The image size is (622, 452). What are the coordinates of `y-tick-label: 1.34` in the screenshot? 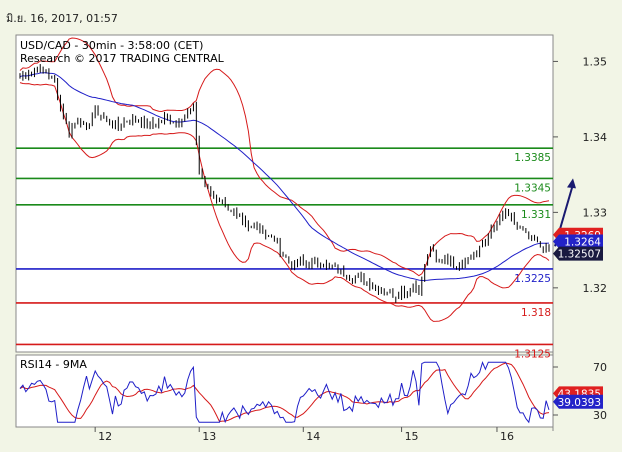 It's located at (595, 137).